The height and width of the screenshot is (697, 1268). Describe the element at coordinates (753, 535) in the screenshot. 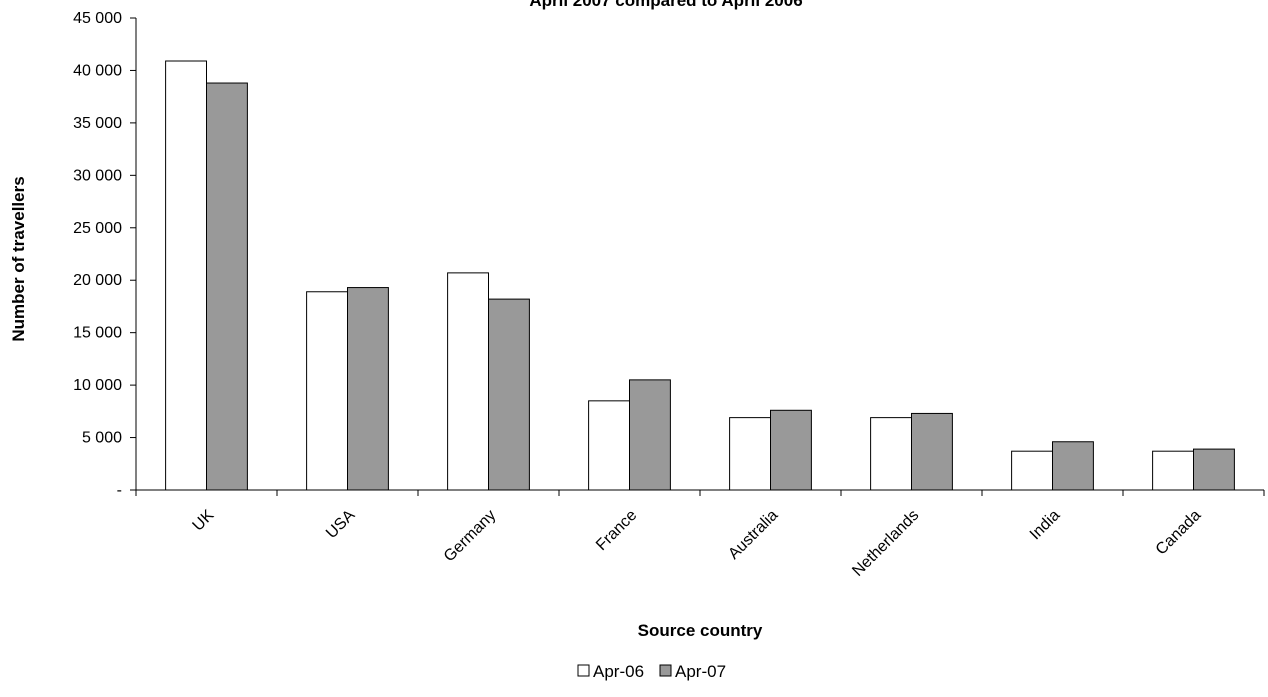

I see `x-tick-label: Australia` at that location.